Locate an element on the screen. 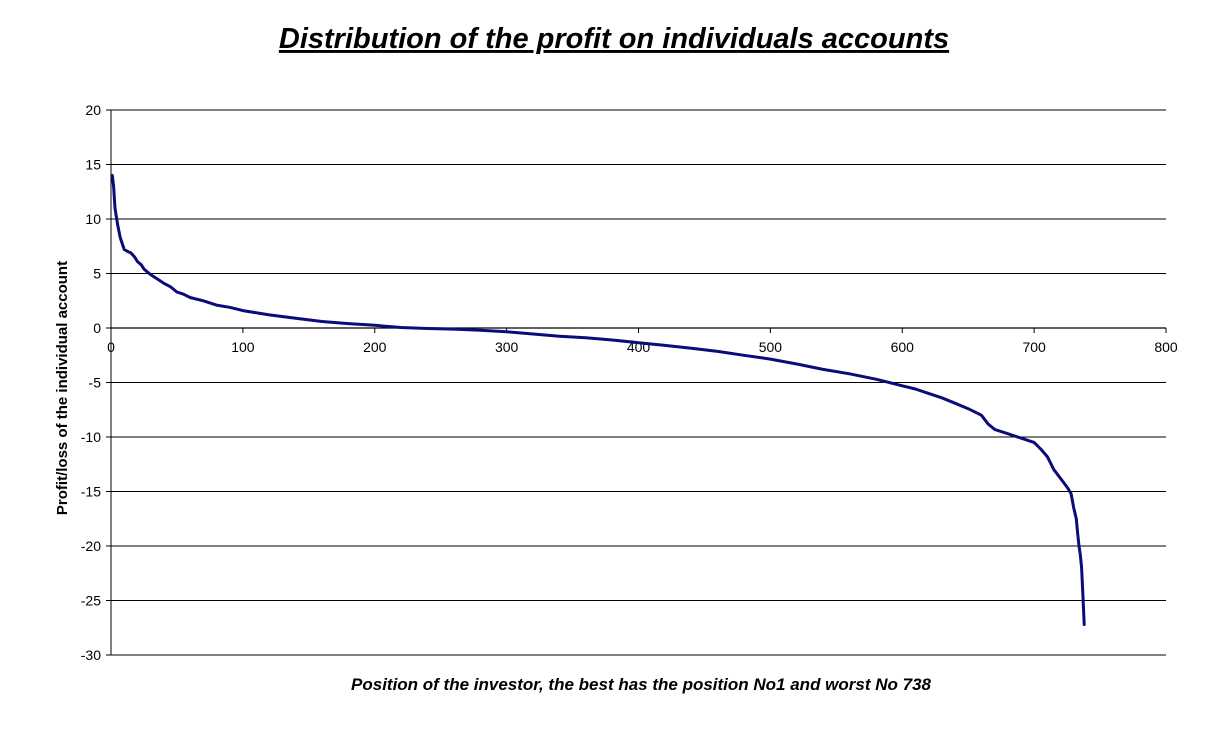 This screenshot has height=752, width=1229. y-tick-labels: 20 15 10 5 0 -5 -10 -15 -20 -25 -30 is located at coordinates (91, 382).